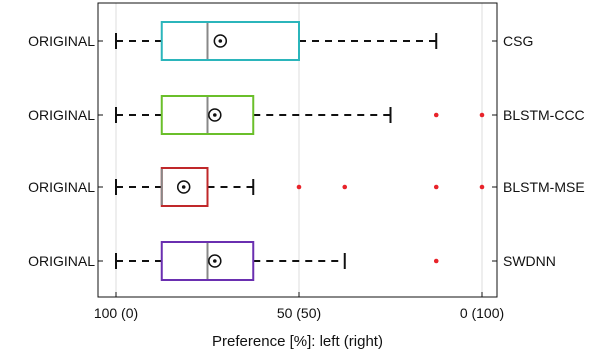 The image size is (613, 358). Describe the element at coordinates (544, 187) in the screenshot. I see `right-label-2: BLSTM-MSE` at that location.